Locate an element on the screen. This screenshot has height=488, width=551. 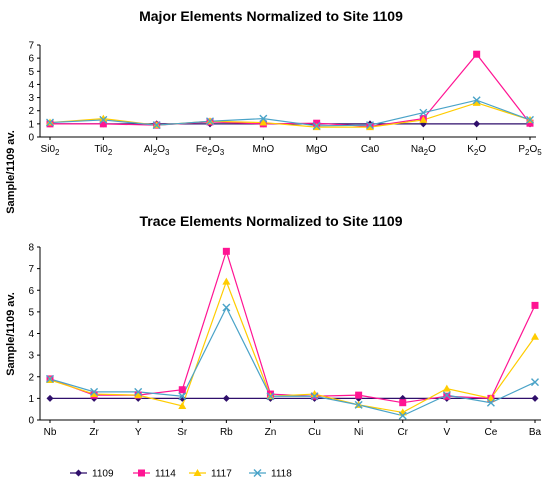
x-tick-label: MgO is located at coordinates (317, 149).